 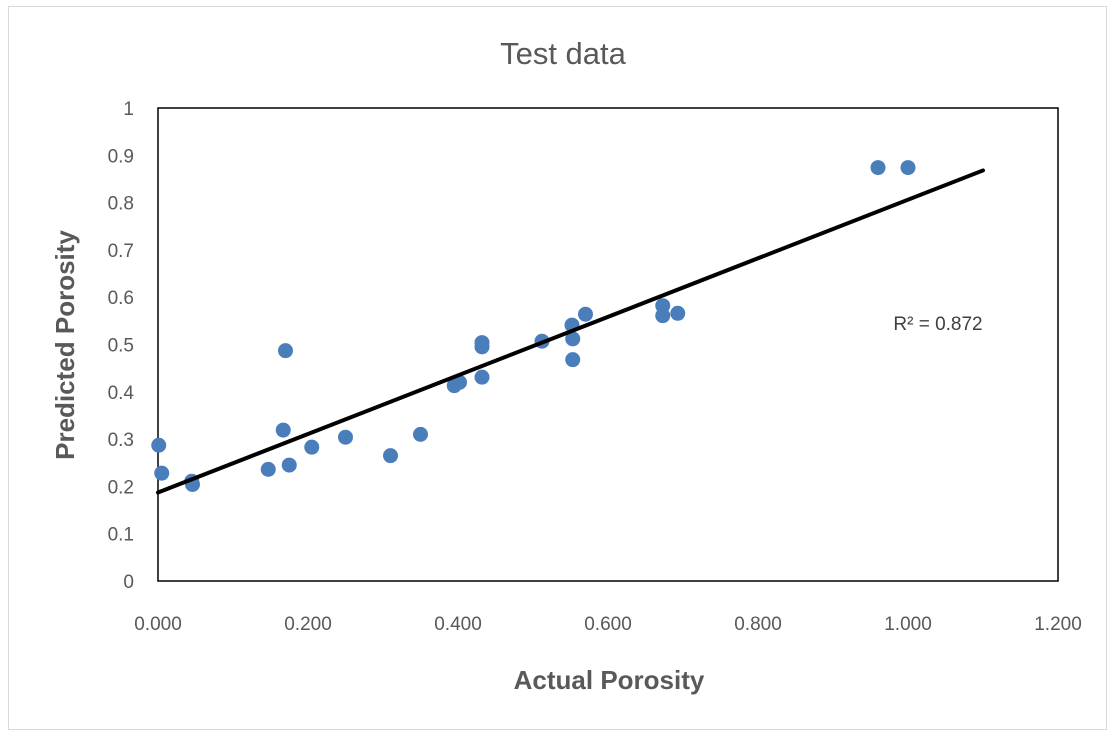 I want to click on y-tick-label: 0.3, so click(x=121, y=440).